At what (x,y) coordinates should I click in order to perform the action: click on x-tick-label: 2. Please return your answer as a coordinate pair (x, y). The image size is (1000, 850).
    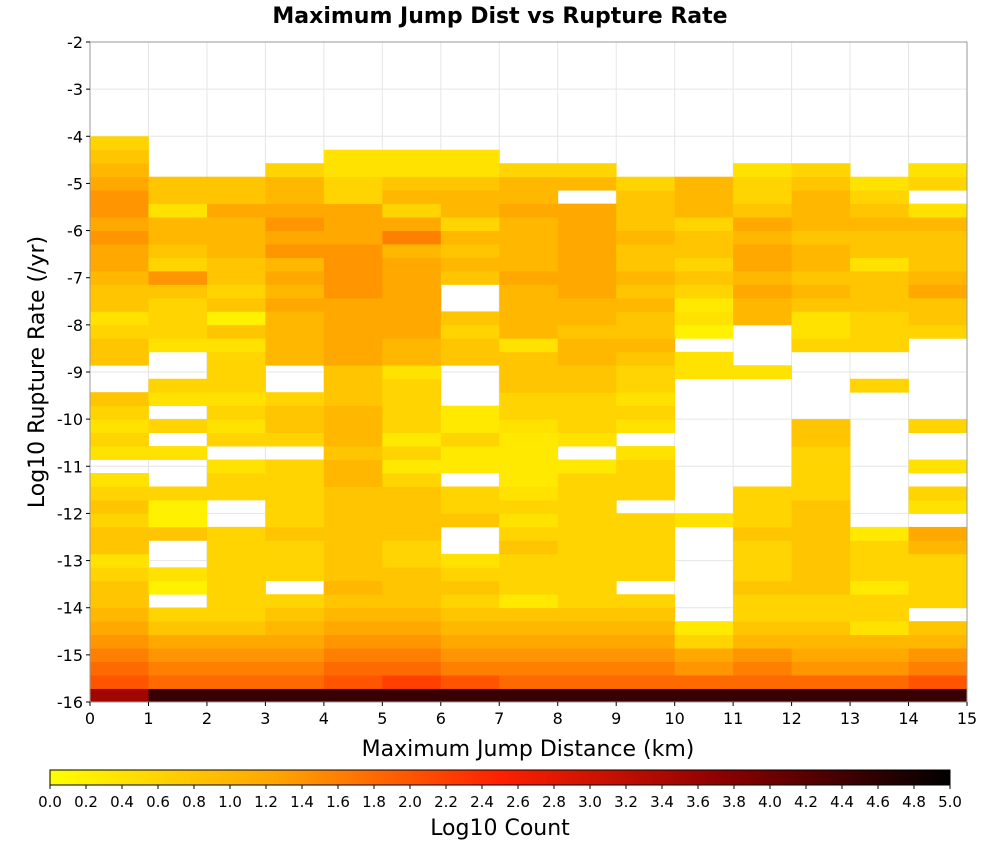
    Looking at the image, I should click on (207, 718).